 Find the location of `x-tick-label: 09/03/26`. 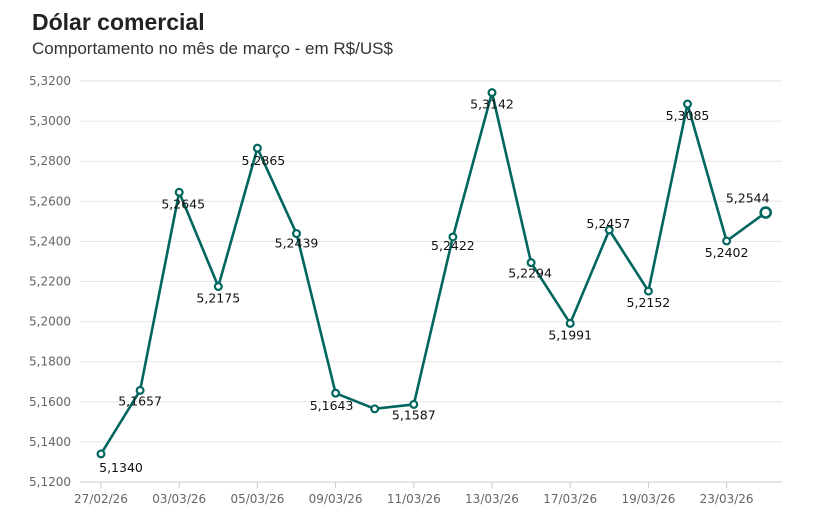

x-tick-label: 09/03/26 is located at coordinates (336, 499).